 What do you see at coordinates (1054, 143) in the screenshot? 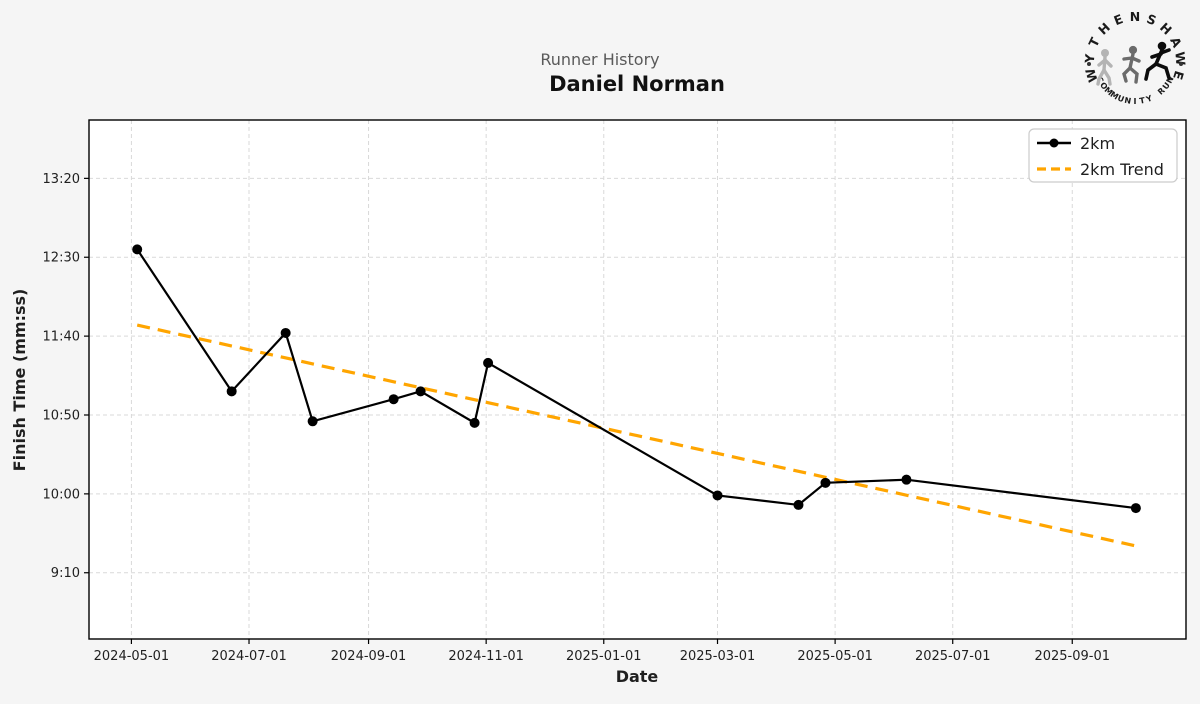
I see `legend-2km-marker-icon` at bounding box center [1054, 143].